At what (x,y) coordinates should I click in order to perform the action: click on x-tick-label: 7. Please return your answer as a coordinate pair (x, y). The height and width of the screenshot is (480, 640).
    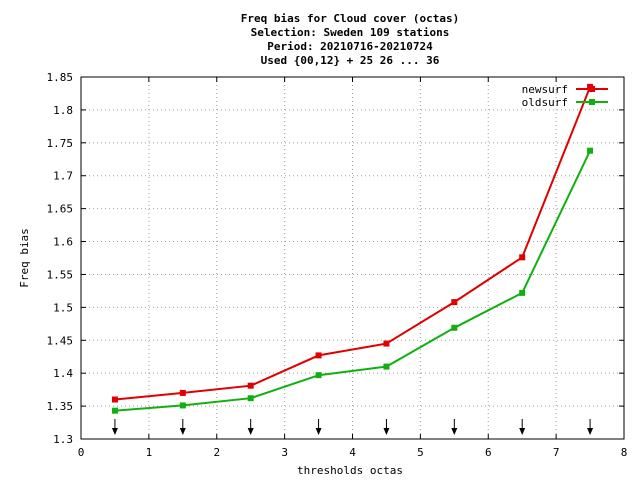
    Looking at the image, I should click on (556, 452).